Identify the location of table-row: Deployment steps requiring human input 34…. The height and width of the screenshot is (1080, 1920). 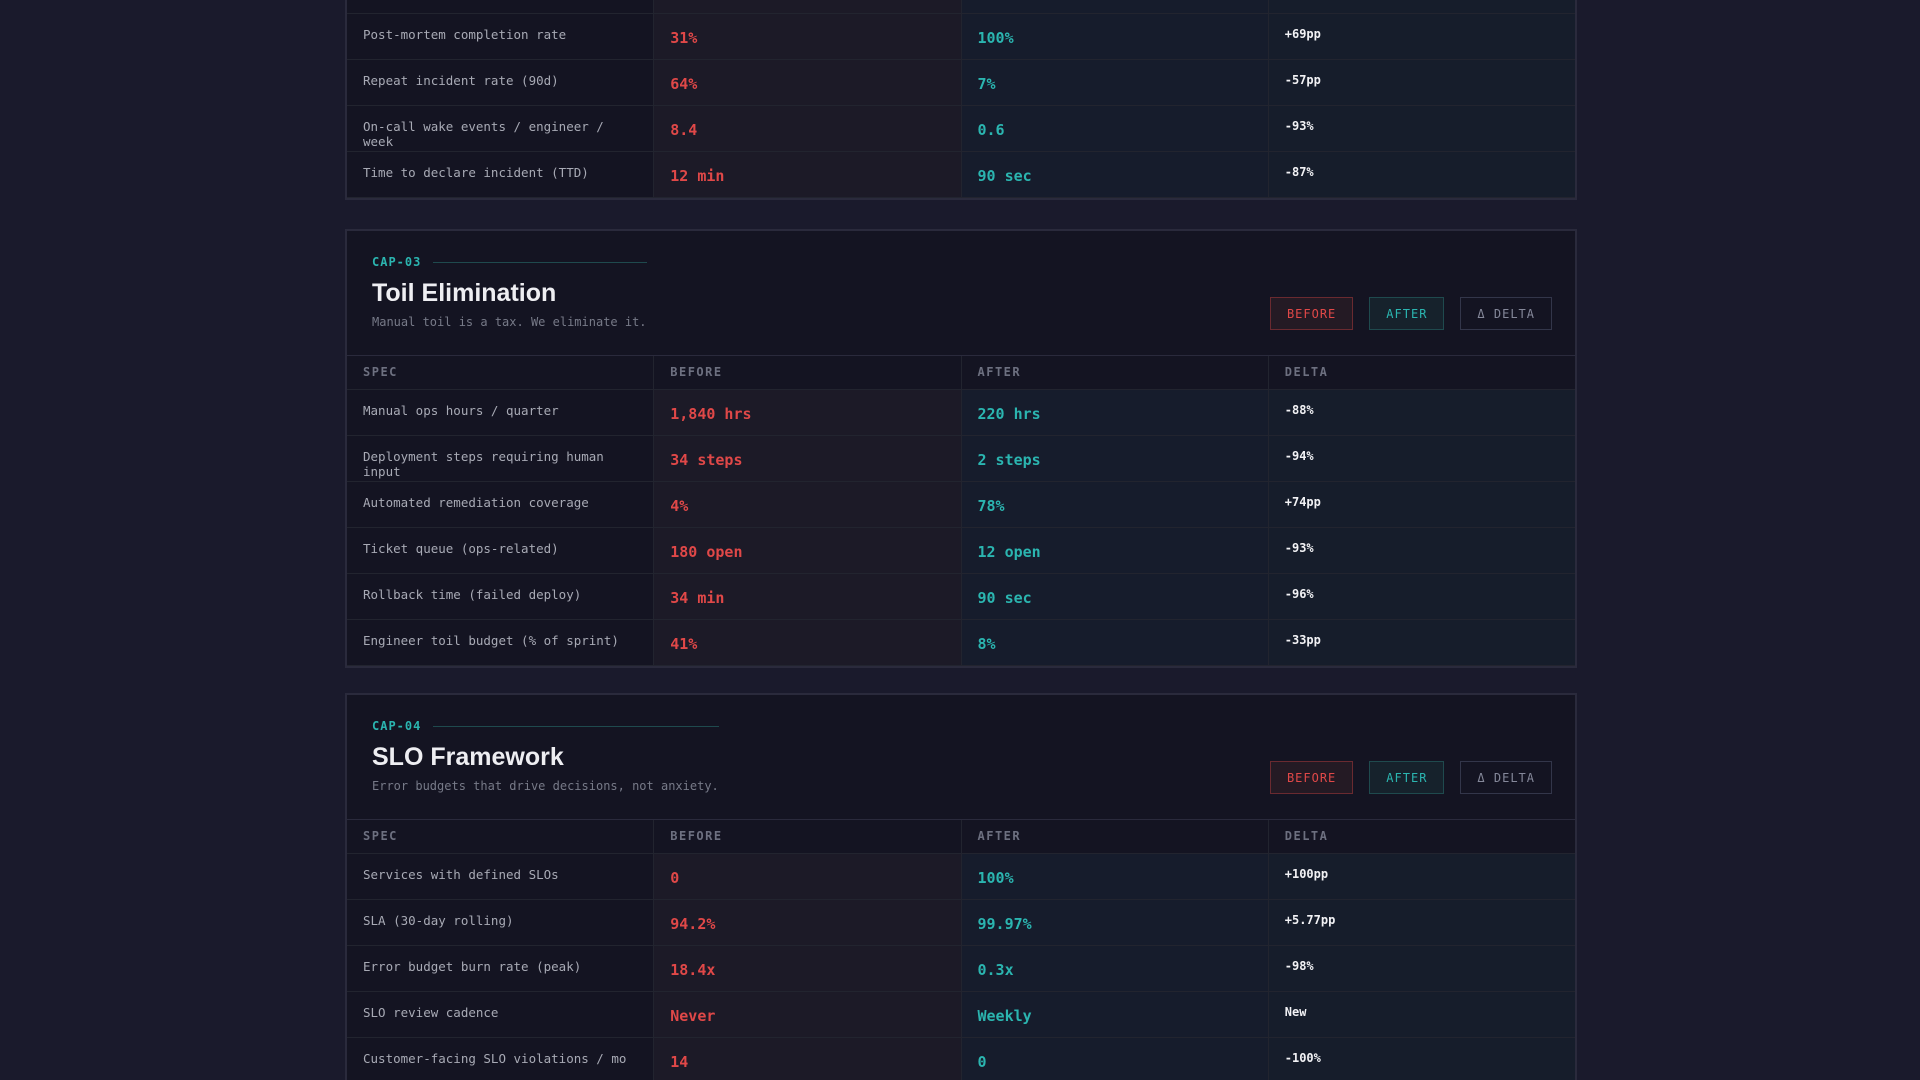
(961, 459).